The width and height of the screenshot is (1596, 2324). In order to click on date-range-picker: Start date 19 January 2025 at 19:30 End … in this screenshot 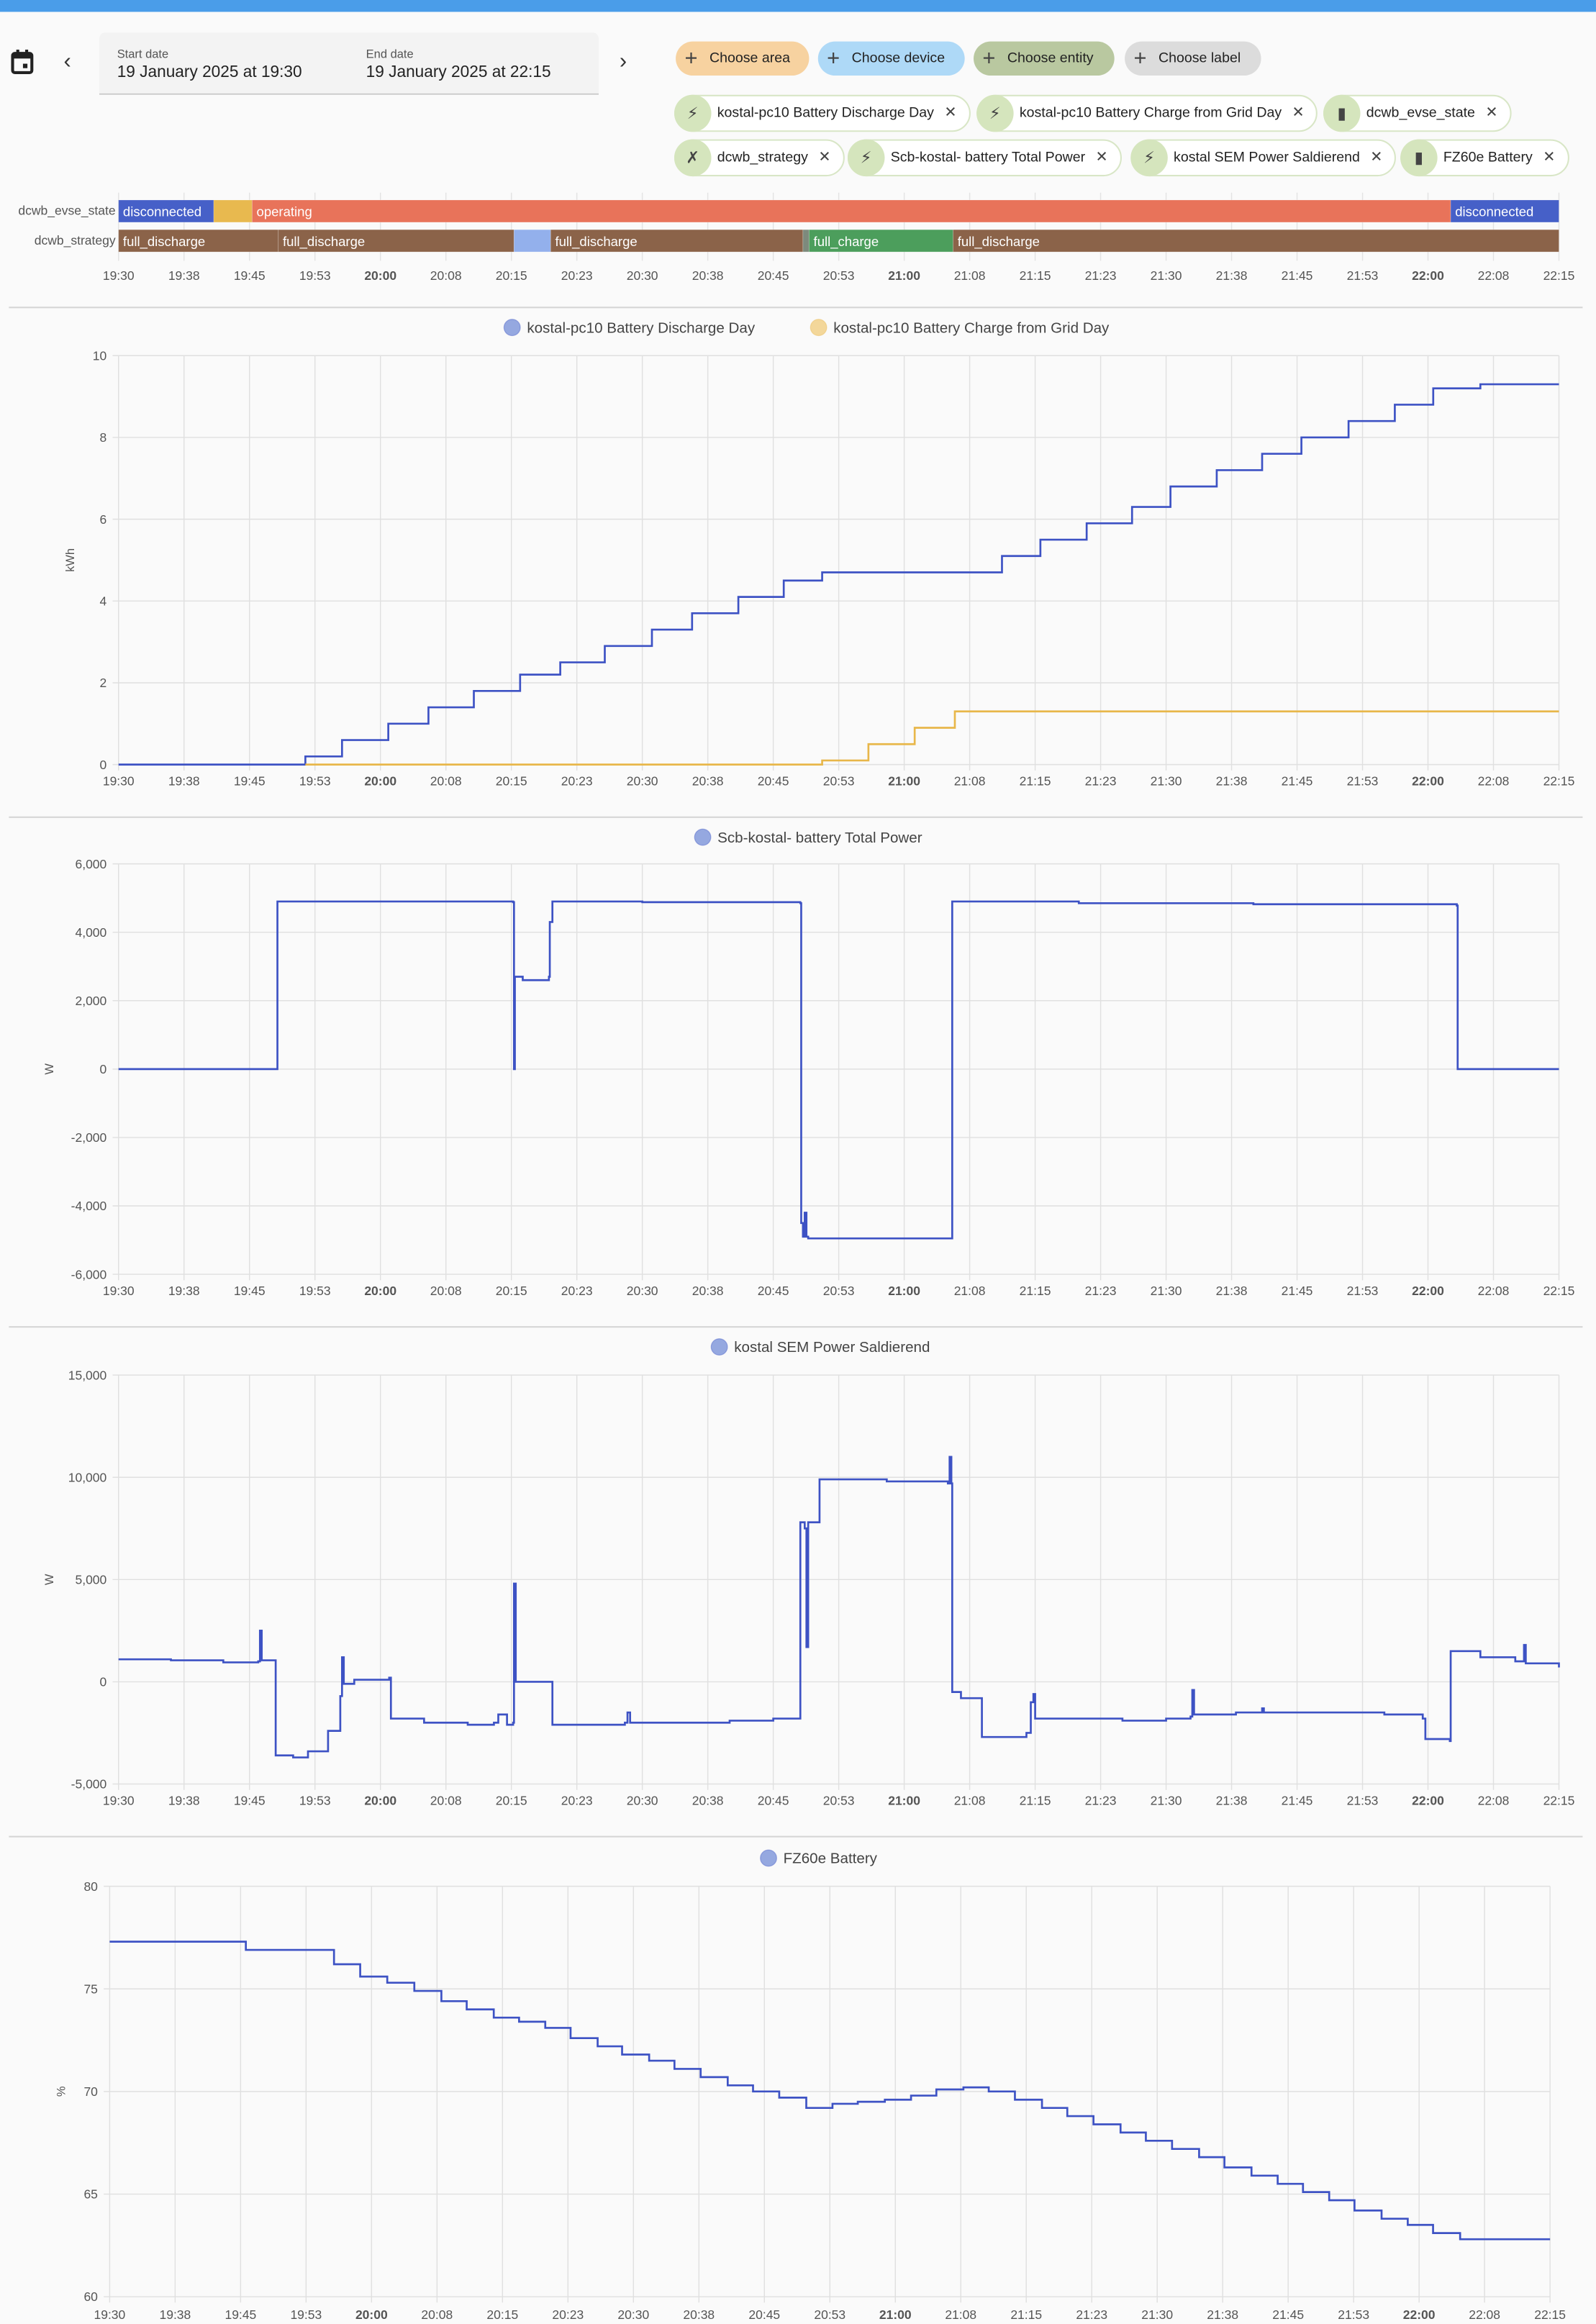, I will do `click(349, 63)`.